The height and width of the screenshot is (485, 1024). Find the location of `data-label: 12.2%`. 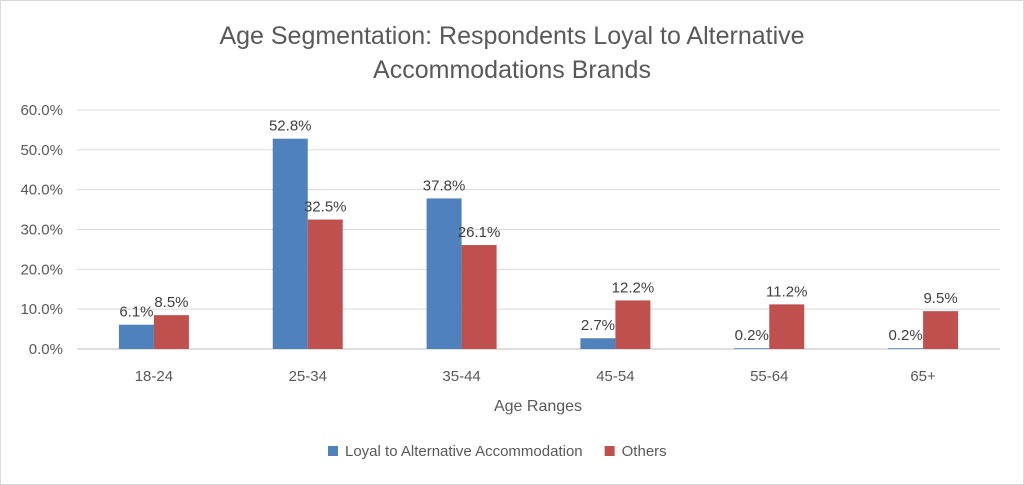

data-label: 12.2% is located at coordinates (633, 287).